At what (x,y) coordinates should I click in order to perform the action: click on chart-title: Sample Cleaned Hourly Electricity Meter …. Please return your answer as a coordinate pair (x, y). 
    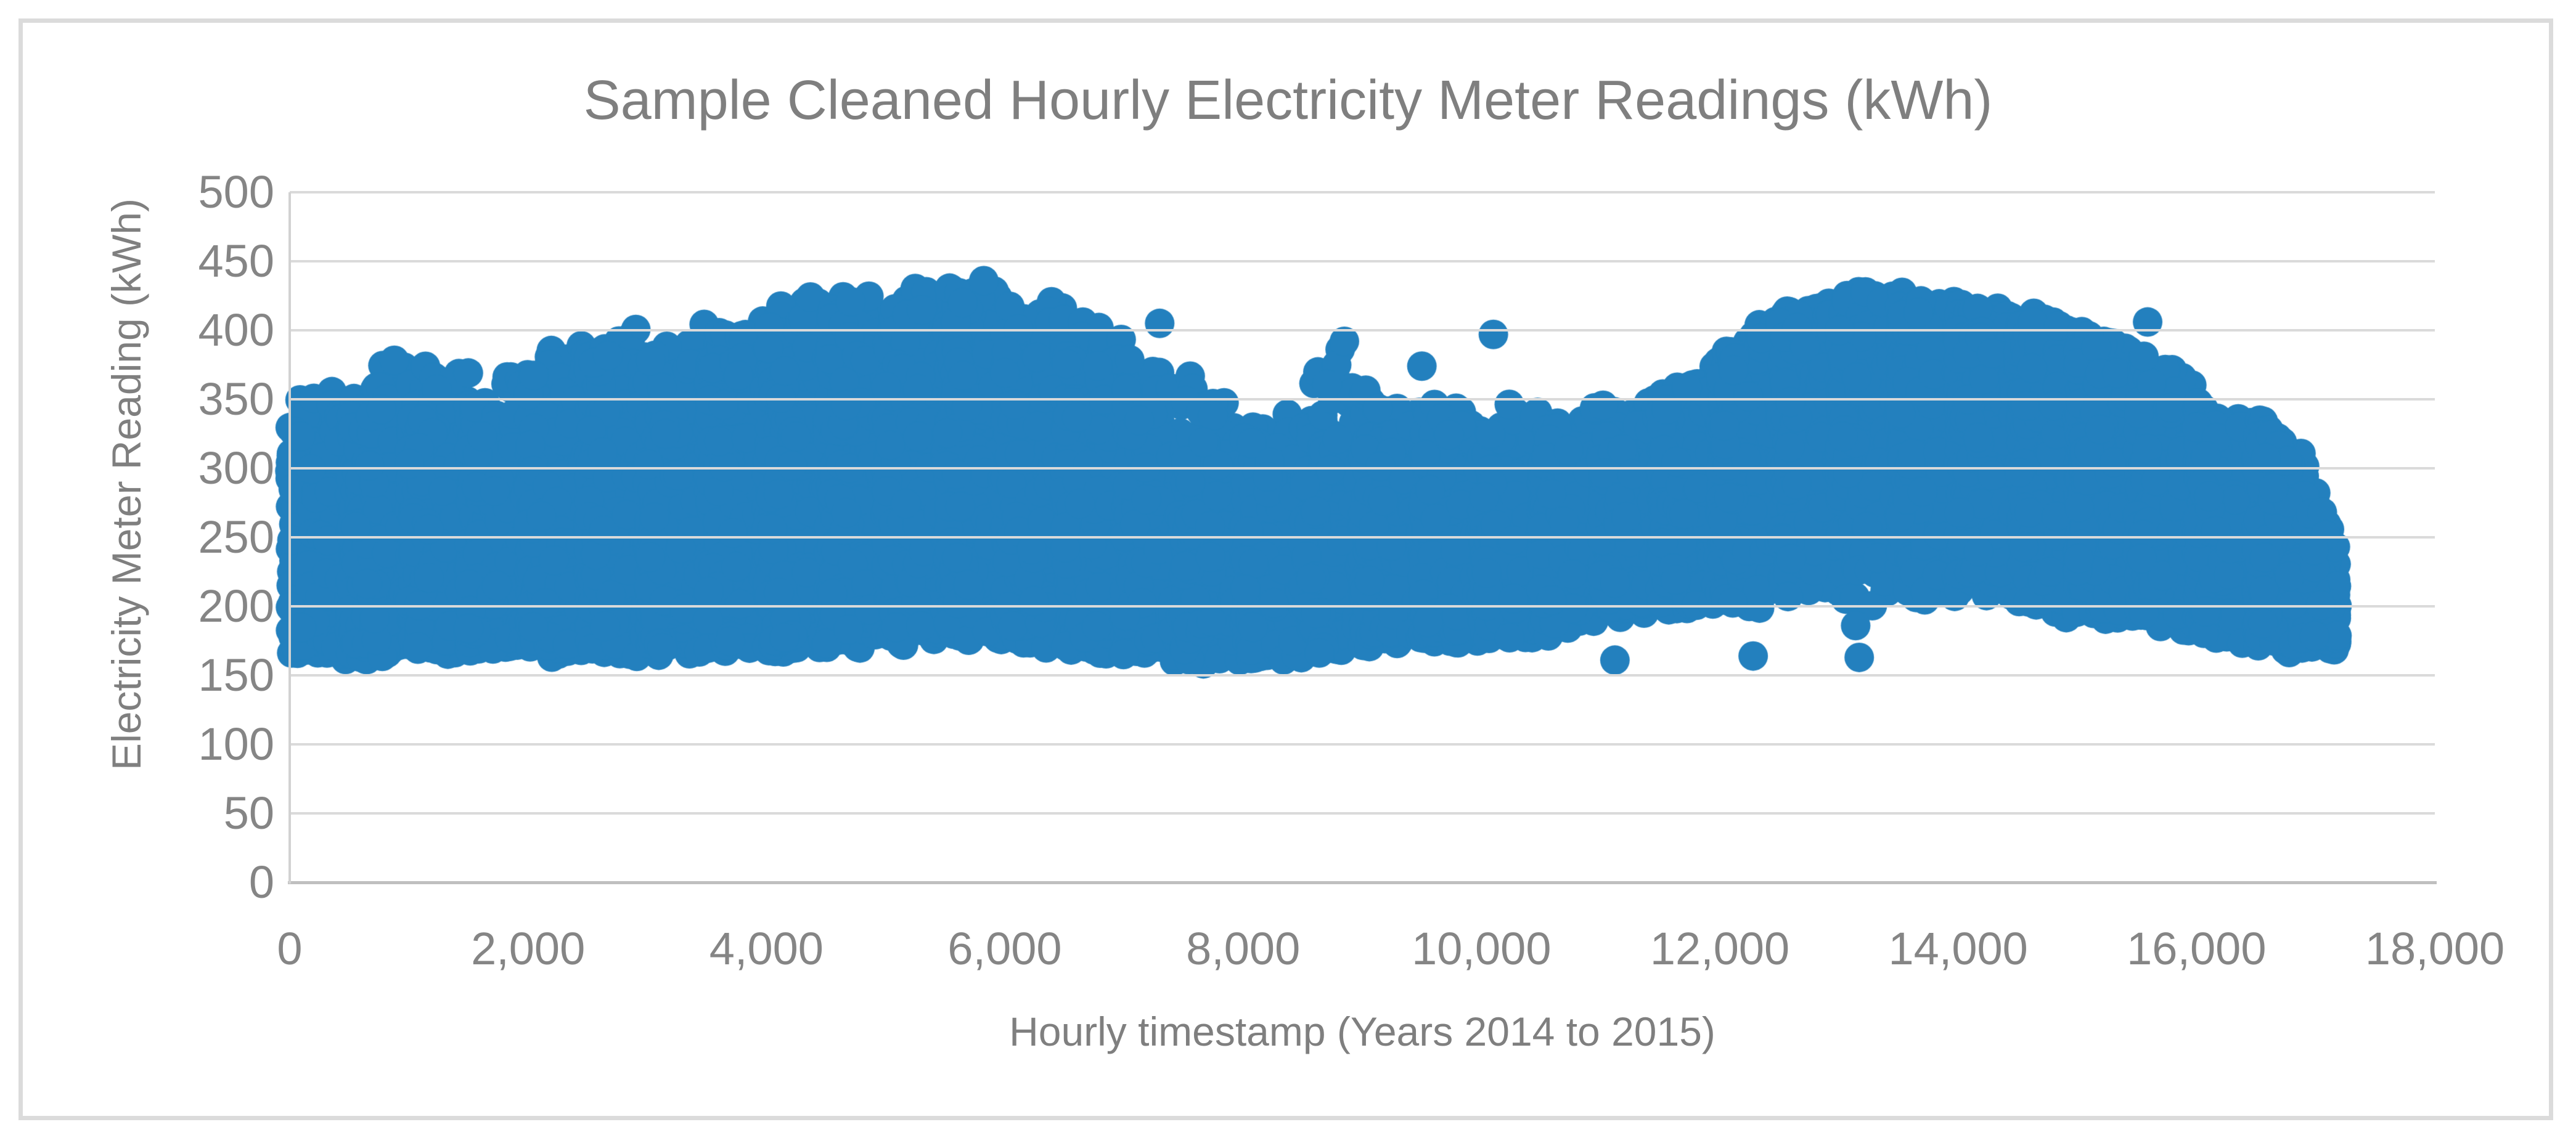
    Looking at the image, I should click on (1288, 101).